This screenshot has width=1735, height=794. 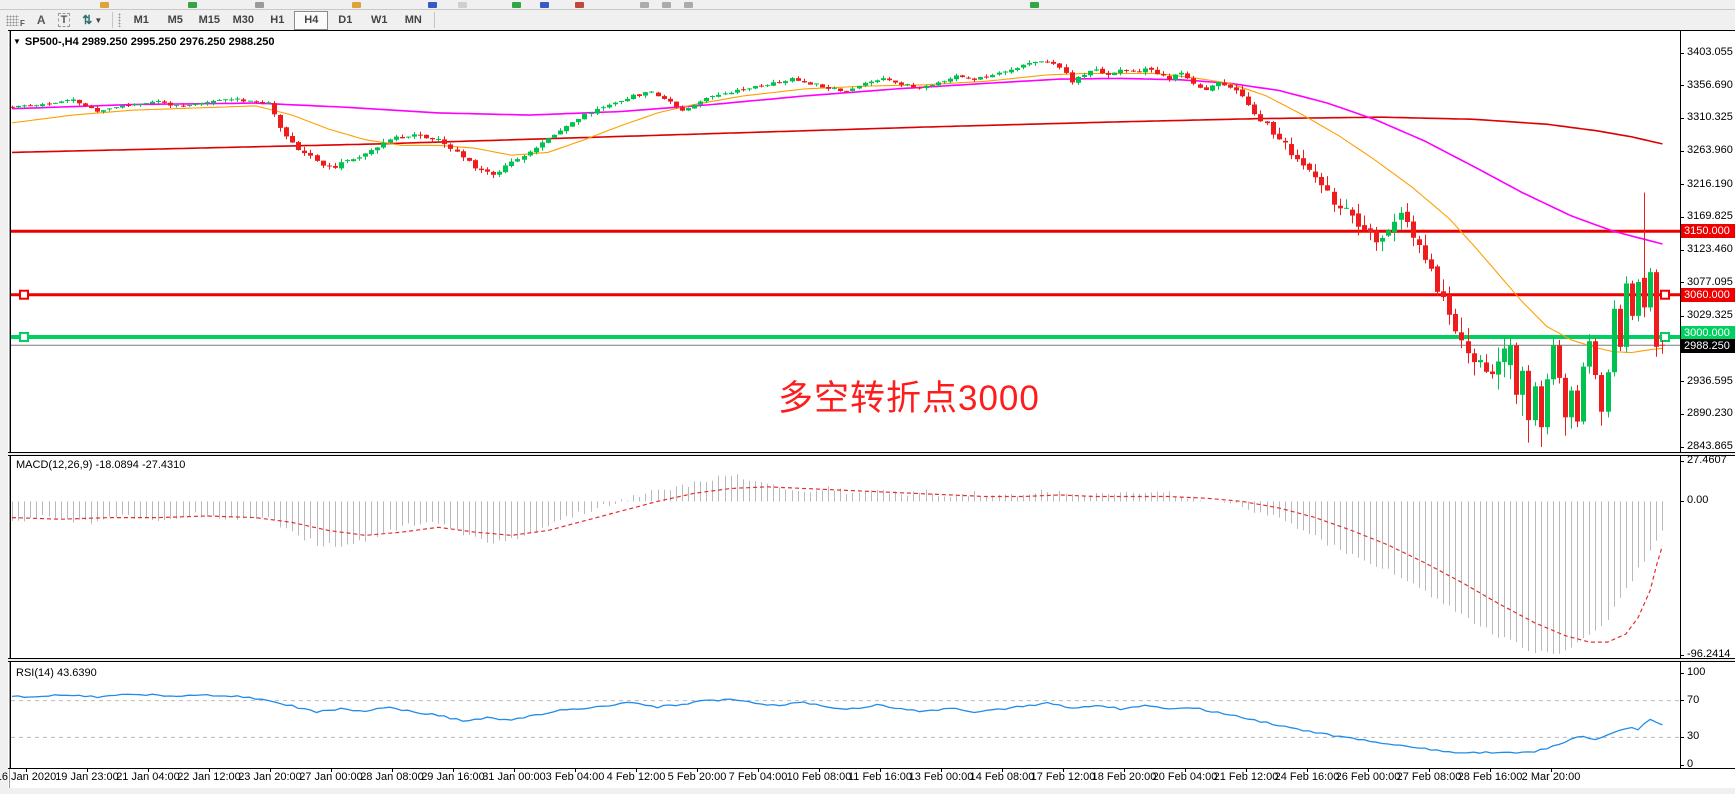 I want to click on price-axis-tick-label: 3029.325, so click(x=1710, y=315).